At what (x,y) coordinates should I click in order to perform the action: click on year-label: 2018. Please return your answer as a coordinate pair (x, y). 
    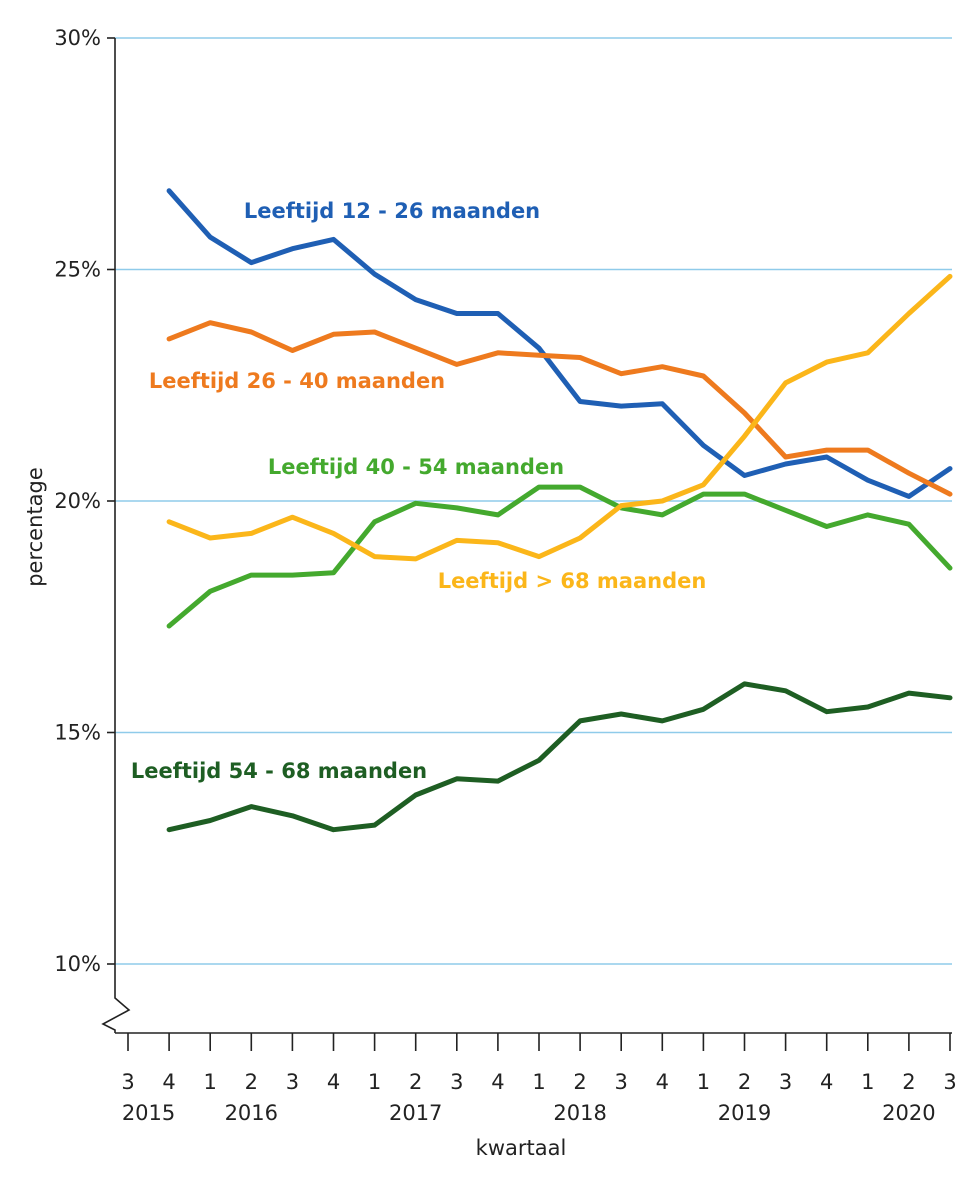
    Looking at the image, I should click on (579, 1113).